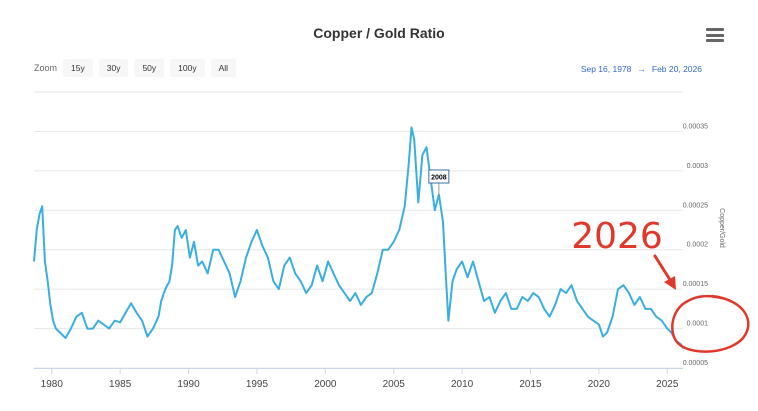 This screenshot has width=758, height=411. I want to click on y-tick-label: 0.00035, so click(695, 126).